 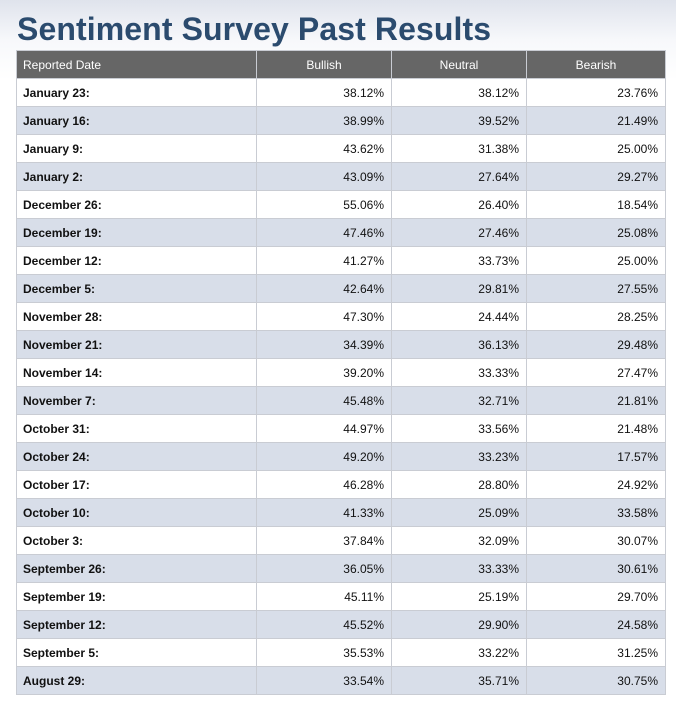 What do you see at coordinates (324, 288) in the screenshot?
I see `bullish-cell: 42.64%` at bounding box center [324, 288].